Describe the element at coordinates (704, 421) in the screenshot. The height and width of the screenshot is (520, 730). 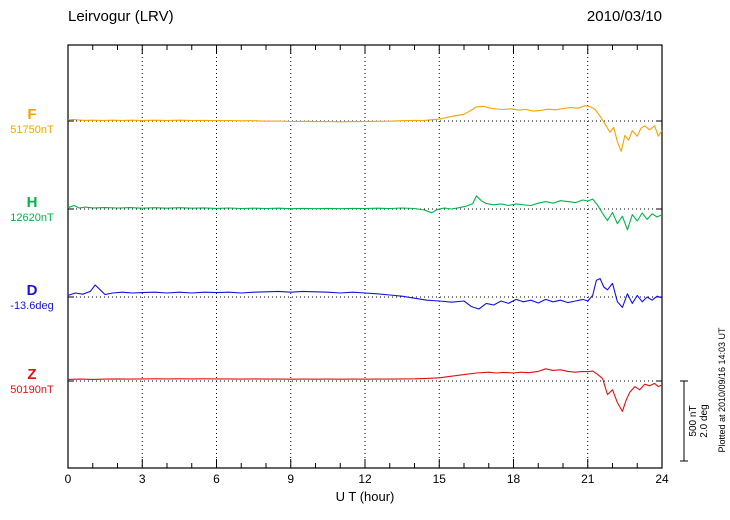
I see `scale-deg-label: 2.0 deg` at that location.